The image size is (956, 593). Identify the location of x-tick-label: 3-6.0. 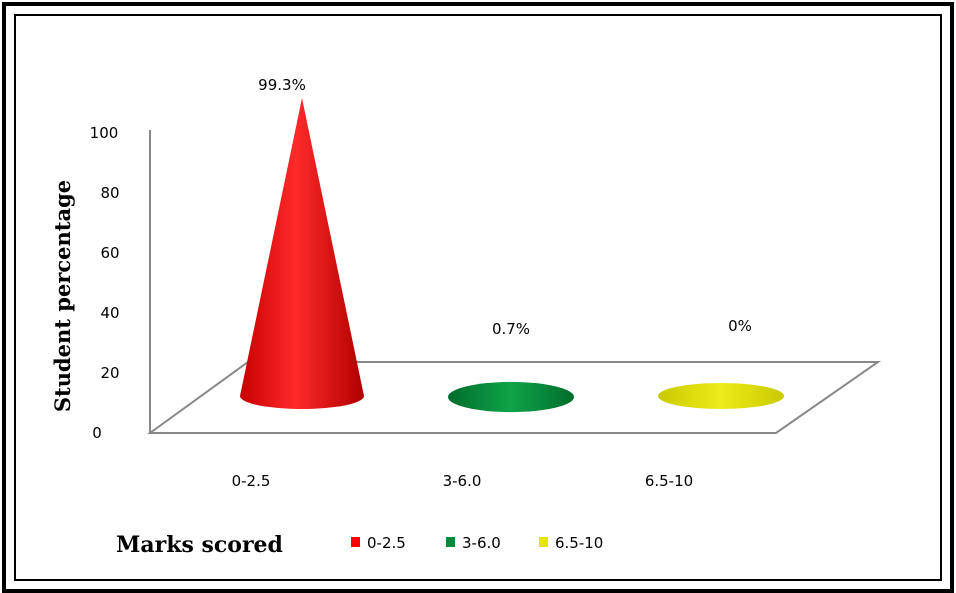
(462, 481).